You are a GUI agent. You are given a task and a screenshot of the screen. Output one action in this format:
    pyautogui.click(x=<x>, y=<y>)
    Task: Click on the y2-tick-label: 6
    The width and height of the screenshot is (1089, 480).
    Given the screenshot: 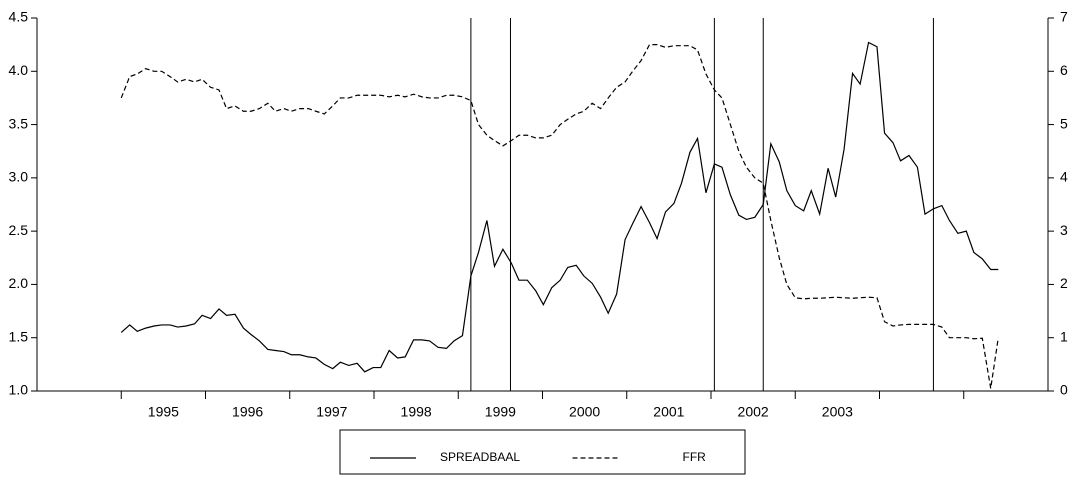 What is the action you would take?
    pyautogui.click(x=1064, y=70)
    